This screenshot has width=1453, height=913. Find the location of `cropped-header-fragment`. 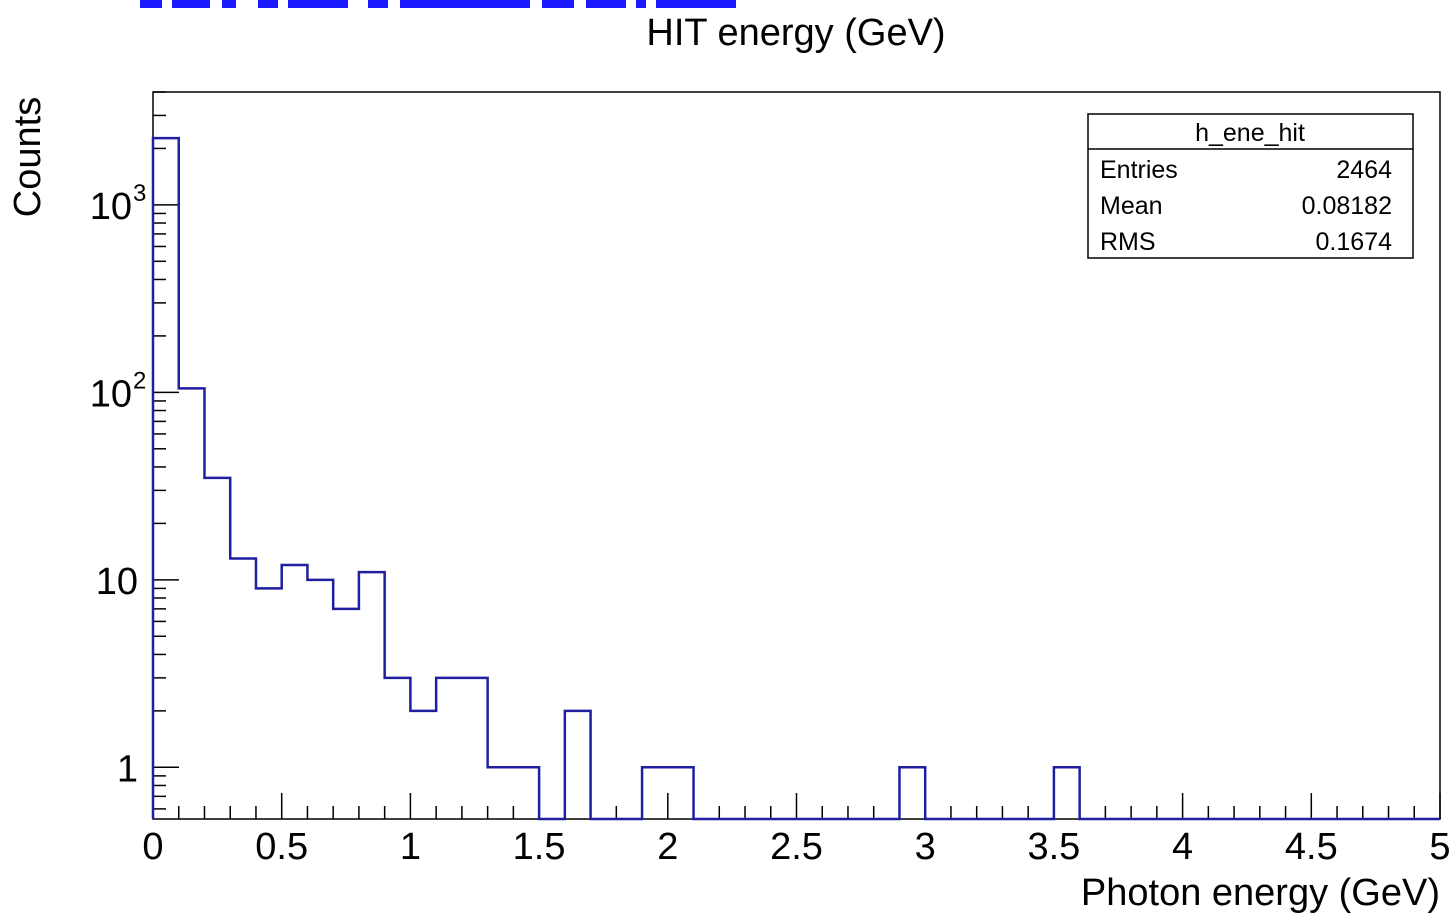

cropped-header-fragment is located at coordinates (438, 4).